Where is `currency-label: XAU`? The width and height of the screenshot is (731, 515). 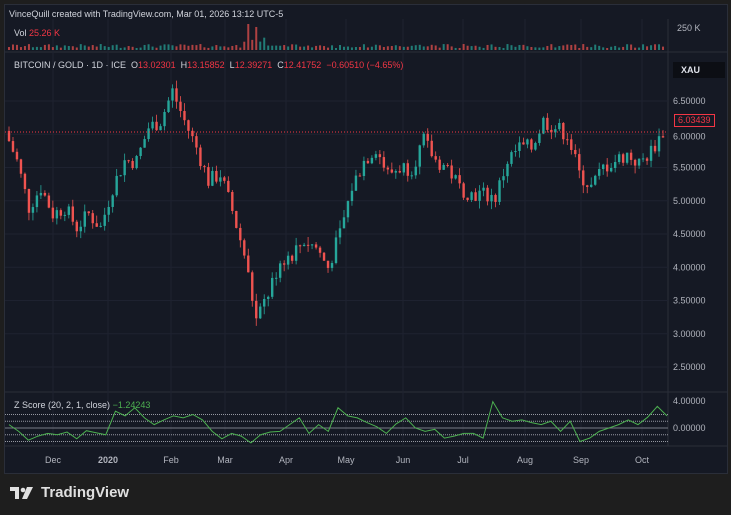
currency-label: XAU is located at coordinates (699, 70).